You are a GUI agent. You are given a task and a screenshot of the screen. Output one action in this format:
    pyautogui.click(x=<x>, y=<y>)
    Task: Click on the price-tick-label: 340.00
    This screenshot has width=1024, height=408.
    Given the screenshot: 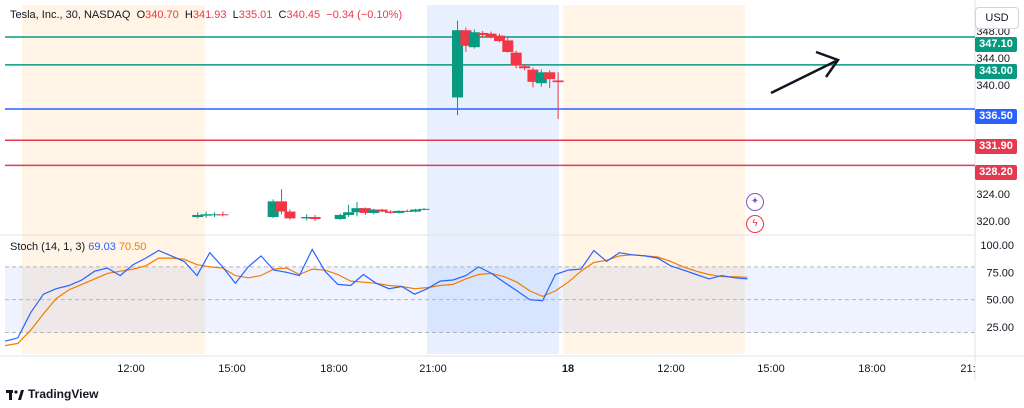 What is the action you would take?
    pyautogui.click(x=993, y=86)
    